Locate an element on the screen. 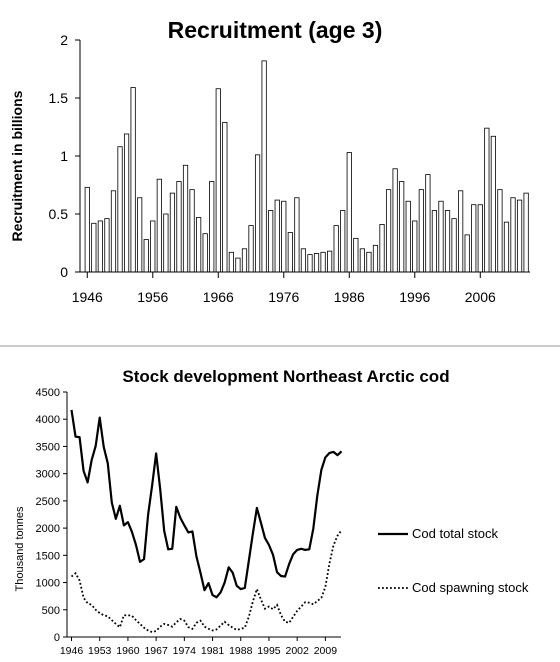  bar-1997 is located at coordinates (421, 231).